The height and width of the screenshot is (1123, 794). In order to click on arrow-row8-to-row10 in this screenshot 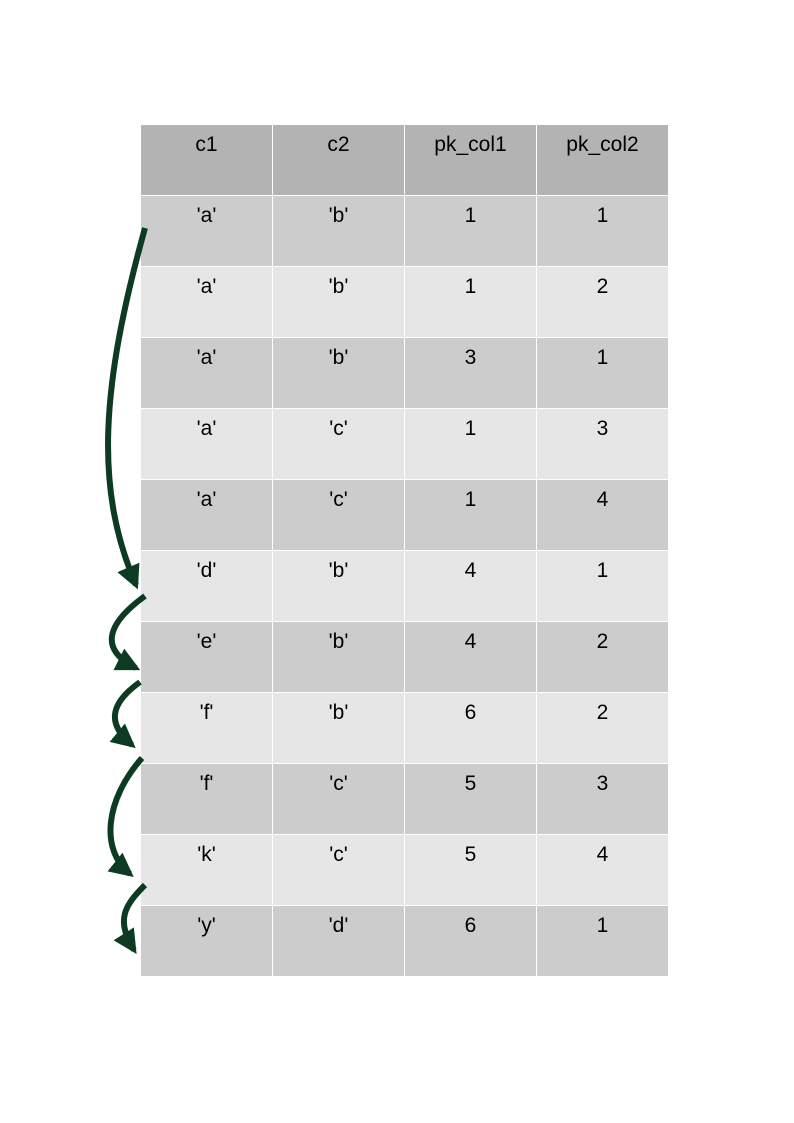, I will do `click(126, 817)`.